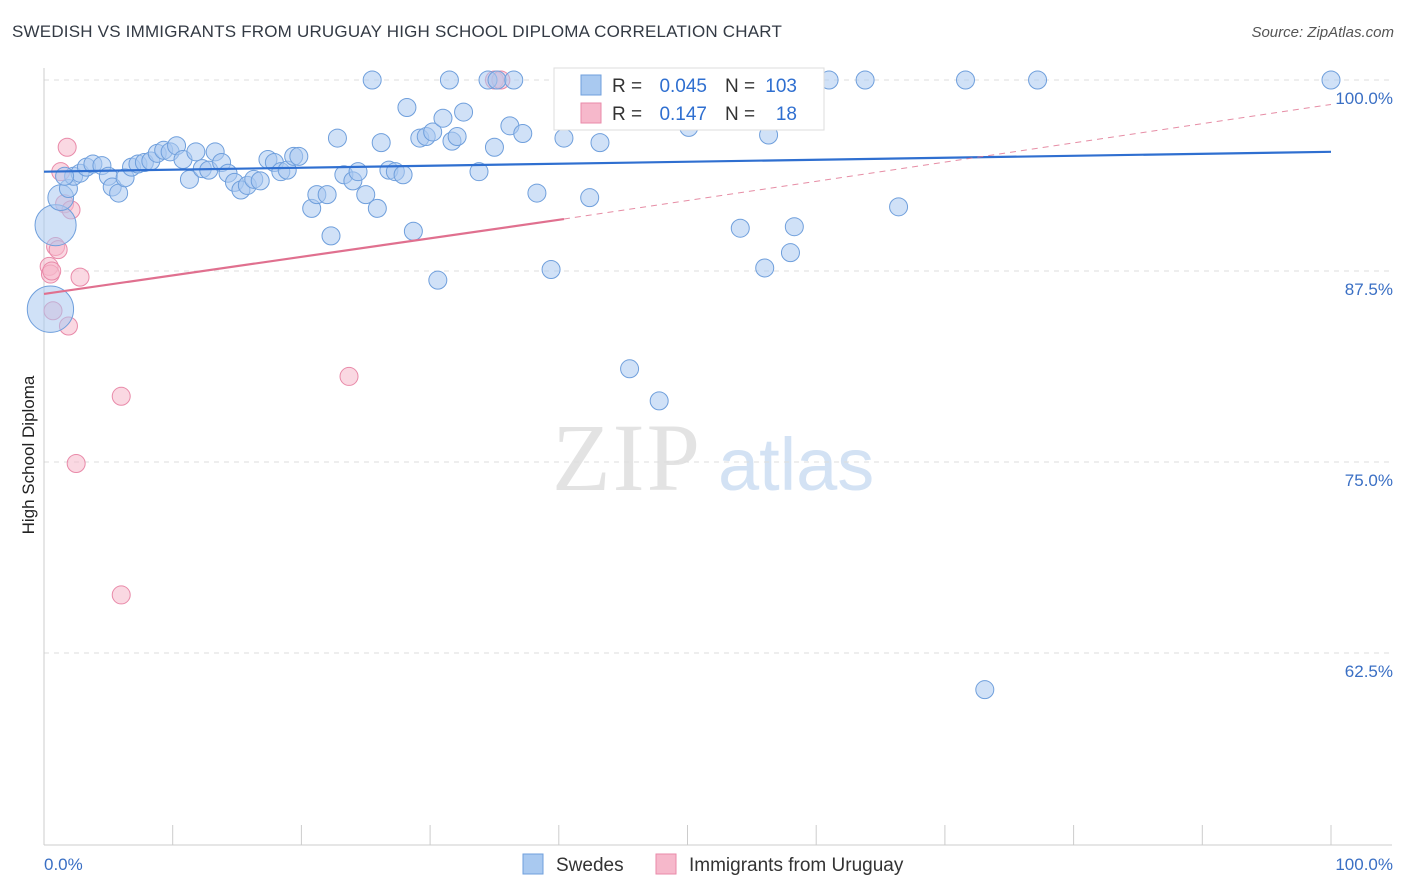 The width and height of the screenshot is (1406, 892). Describe the element at coordinates (666, 864) in the screenshot. I see `legend-swatch-uruguay` at that location.